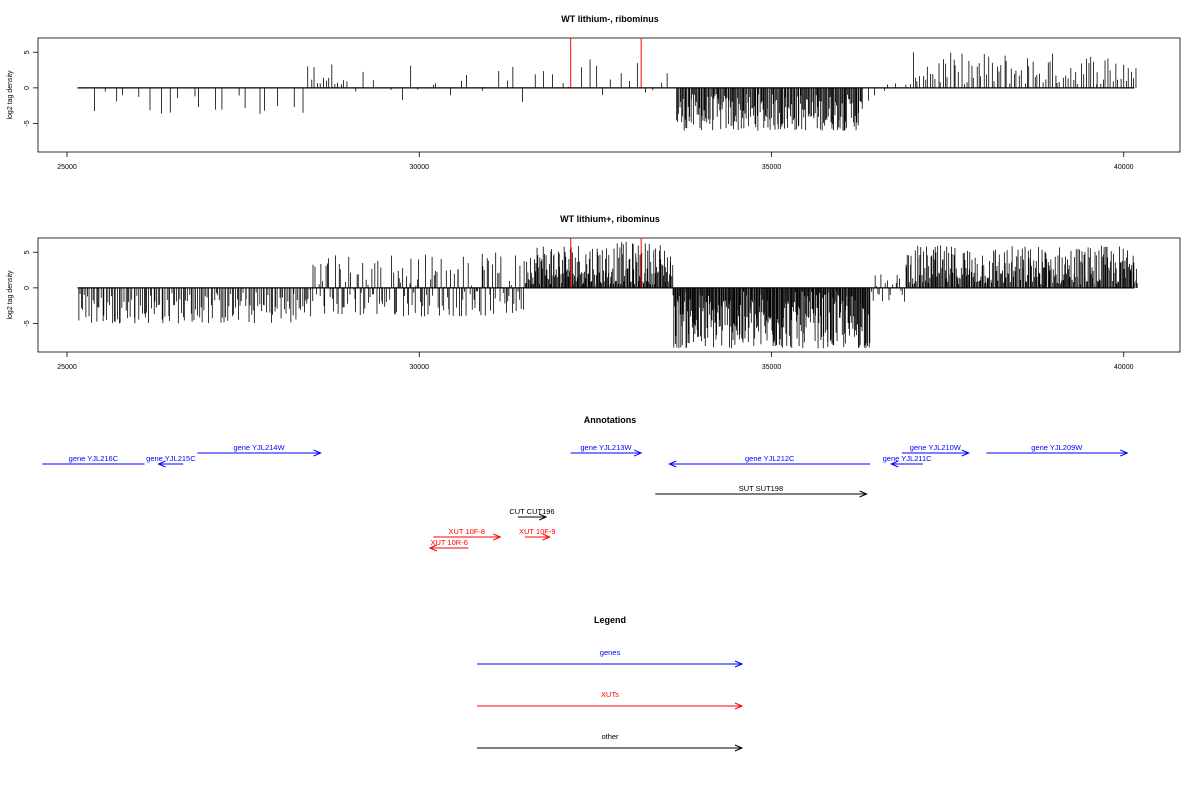 The width and height of the screenshot is (1200, 800). I want to click on annotation-feature: gene YJL210W, so click(936, 450).